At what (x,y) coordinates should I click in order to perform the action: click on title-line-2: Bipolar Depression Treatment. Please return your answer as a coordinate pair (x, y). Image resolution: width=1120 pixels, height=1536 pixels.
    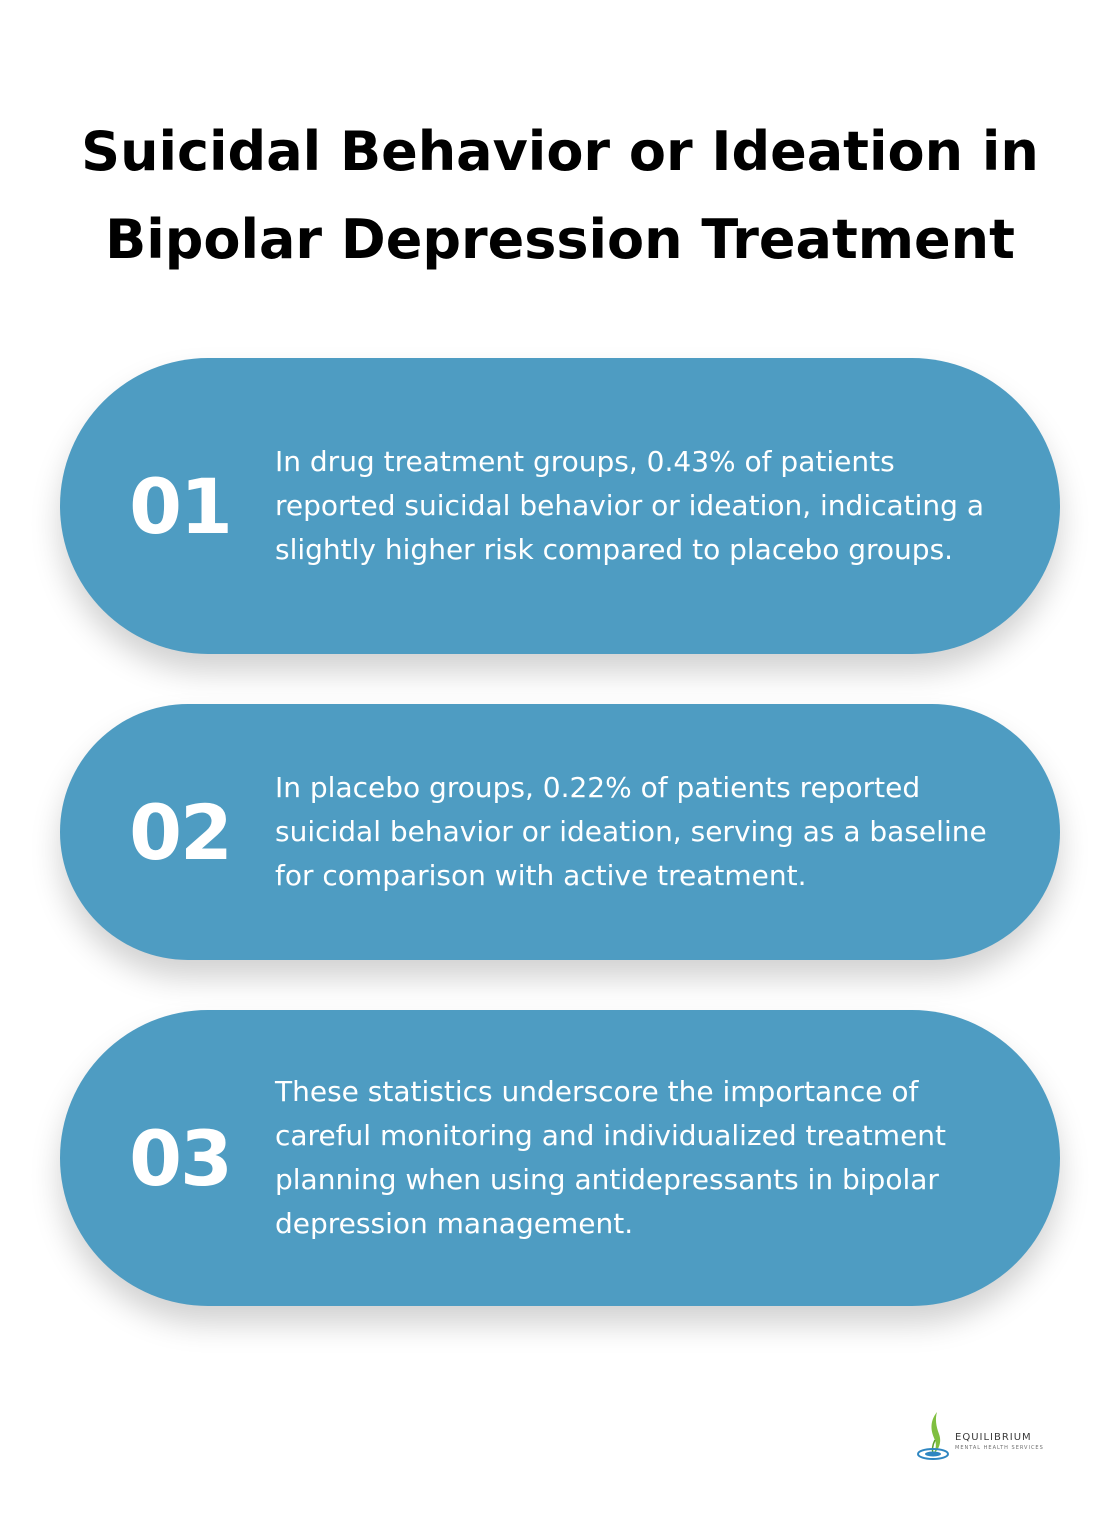
    Looking at the image, I should click on (560, 239).